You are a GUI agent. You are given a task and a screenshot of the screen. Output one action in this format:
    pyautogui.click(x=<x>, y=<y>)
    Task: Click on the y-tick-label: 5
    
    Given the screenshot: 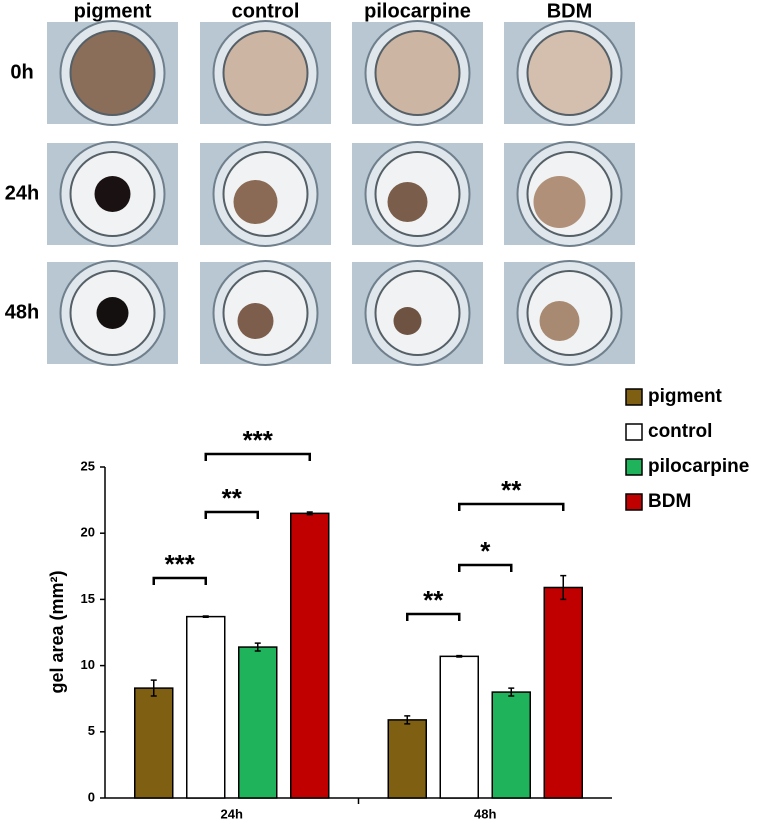 What is the action you would take?
    pyautogui.click(x=91, y=730)
    